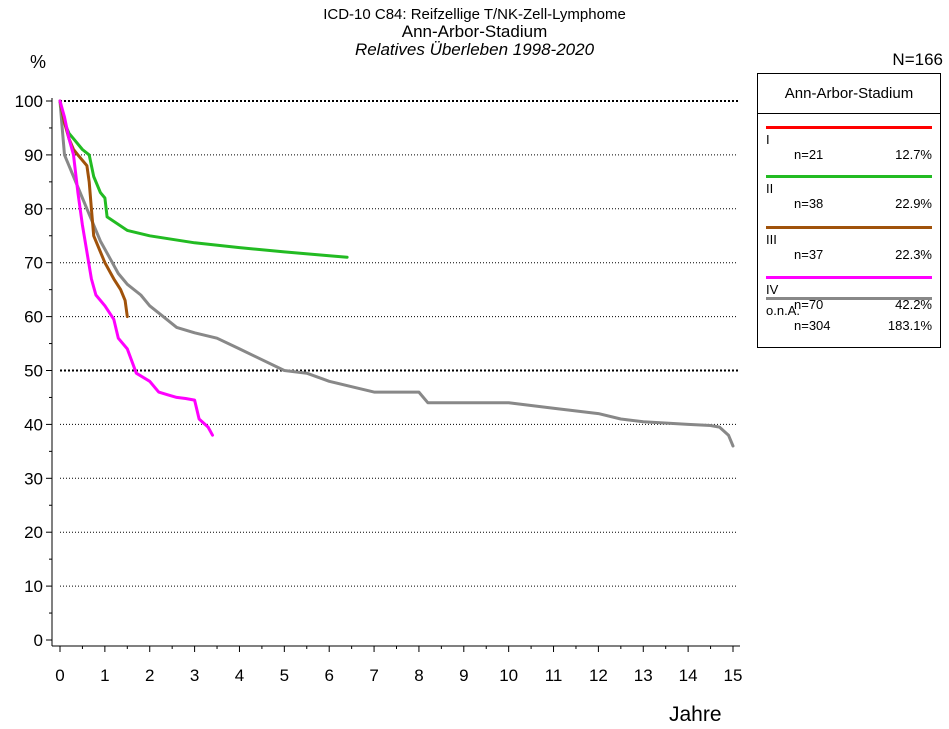 The height and width of the screenshot is (729, 949). I want to click on x-tick-label: 3, so click(194, 675).